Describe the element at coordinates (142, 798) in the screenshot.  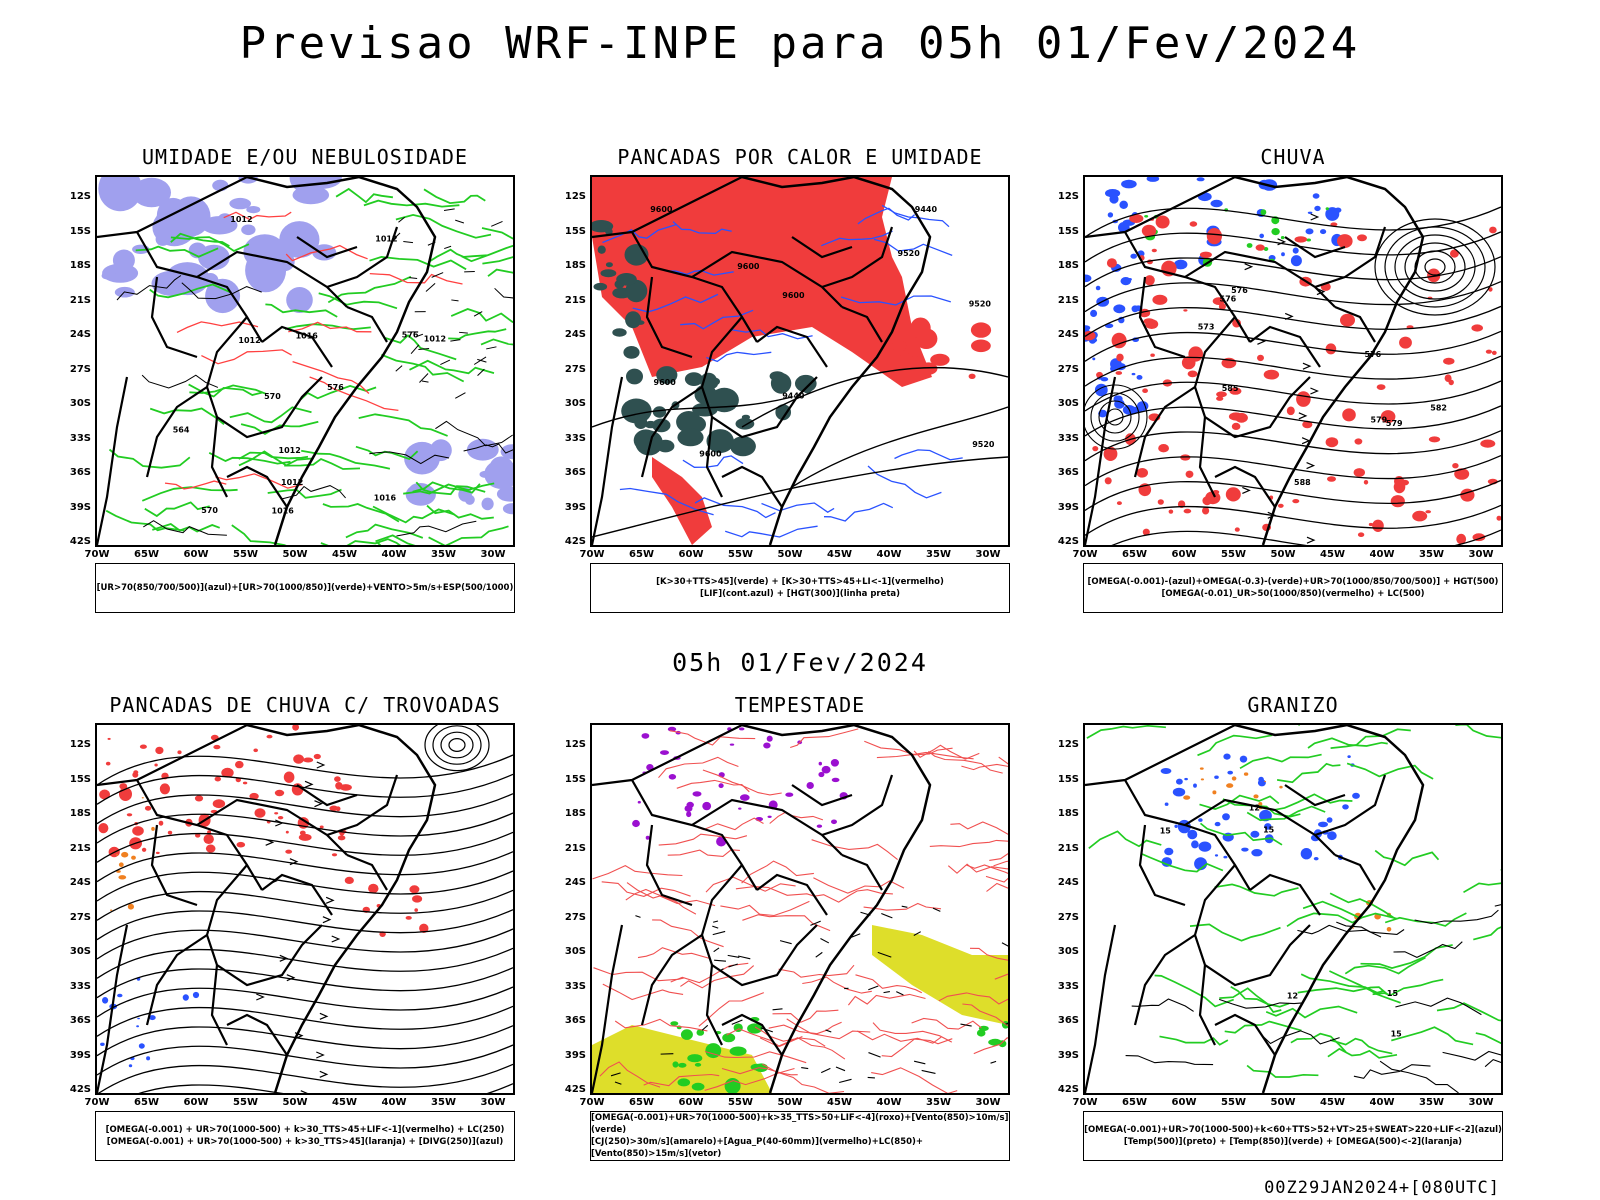
I see `storm-area-orange` at that location.